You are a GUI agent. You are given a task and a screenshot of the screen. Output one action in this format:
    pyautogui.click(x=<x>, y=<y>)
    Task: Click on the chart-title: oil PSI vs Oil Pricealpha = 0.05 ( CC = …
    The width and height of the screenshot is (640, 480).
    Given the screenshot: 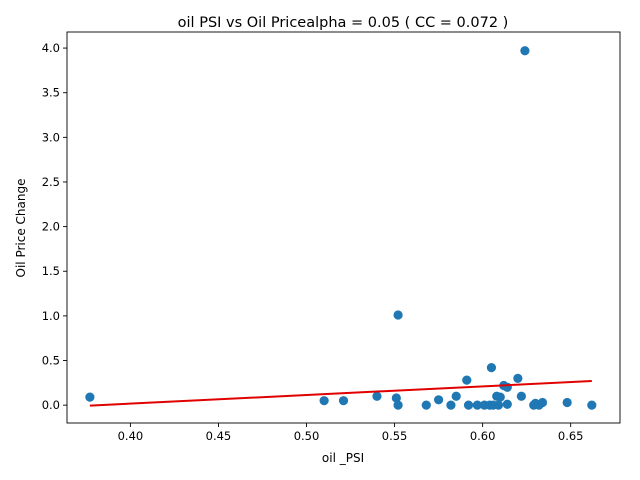 What is the action you would take?
    pyautogui.click(x=343, y=23)
    